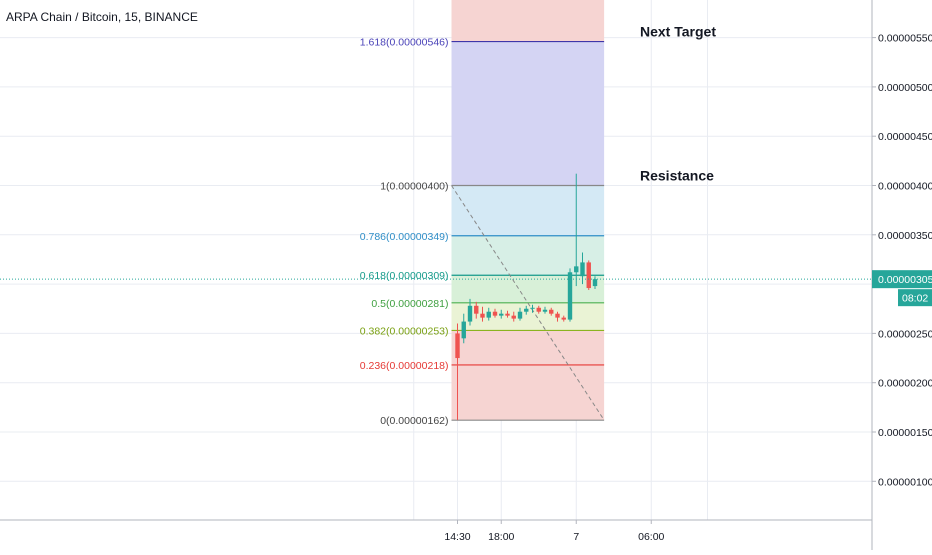  I want to click on y-tick-label: 0.00000200, so click(905, 384).